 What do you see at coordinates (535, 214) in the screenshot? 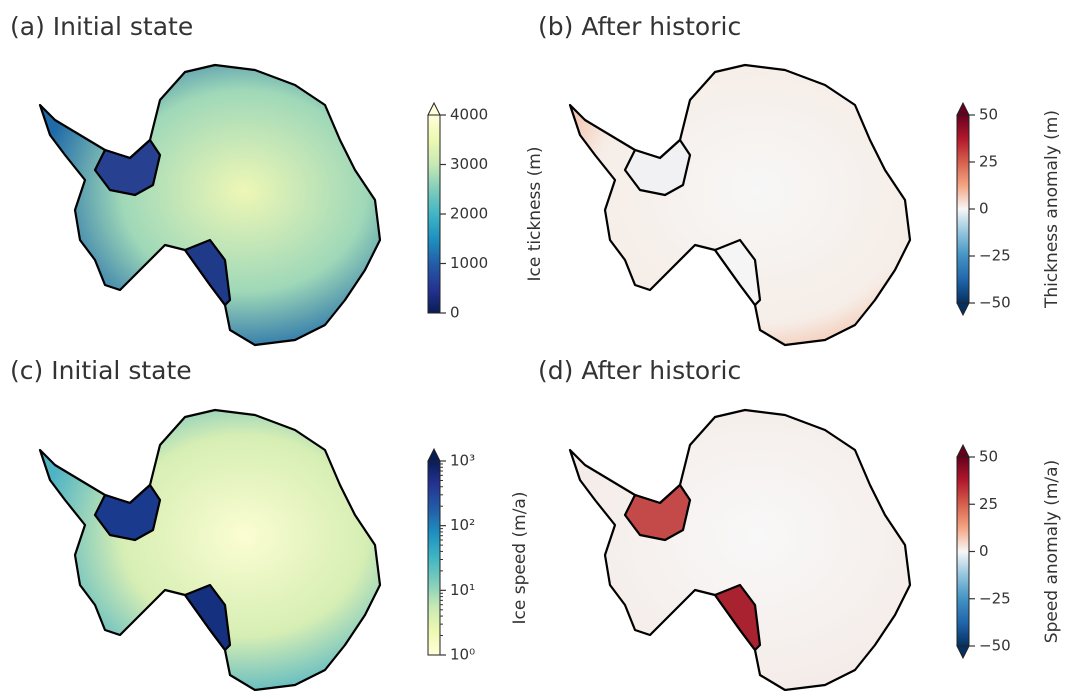
I see `colorbar-label: Ice tickness (m)` at bounding box center [535, 214].